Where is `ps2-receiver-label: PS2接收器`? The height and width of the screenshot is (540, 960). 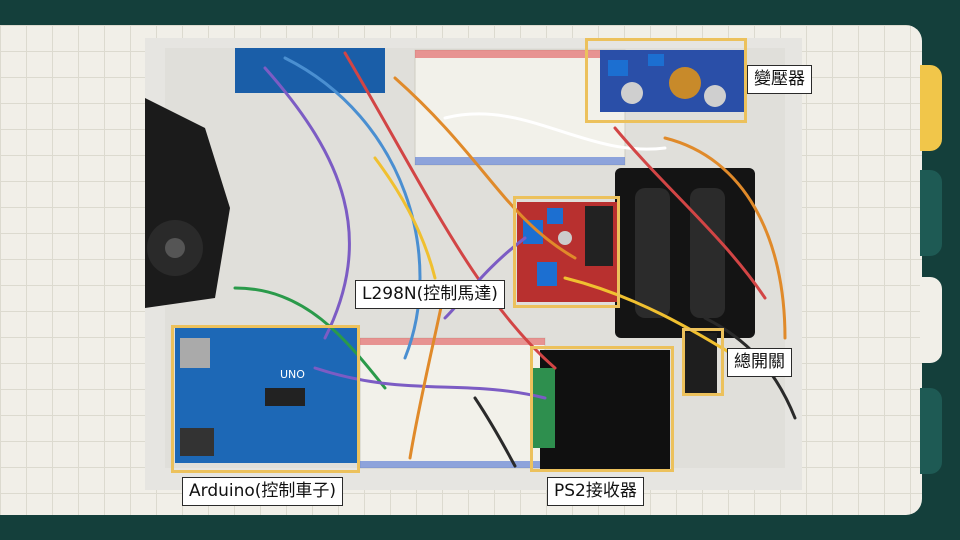
ps2-receiver-label: PS2接收器 is located at coordinates (595, 491).